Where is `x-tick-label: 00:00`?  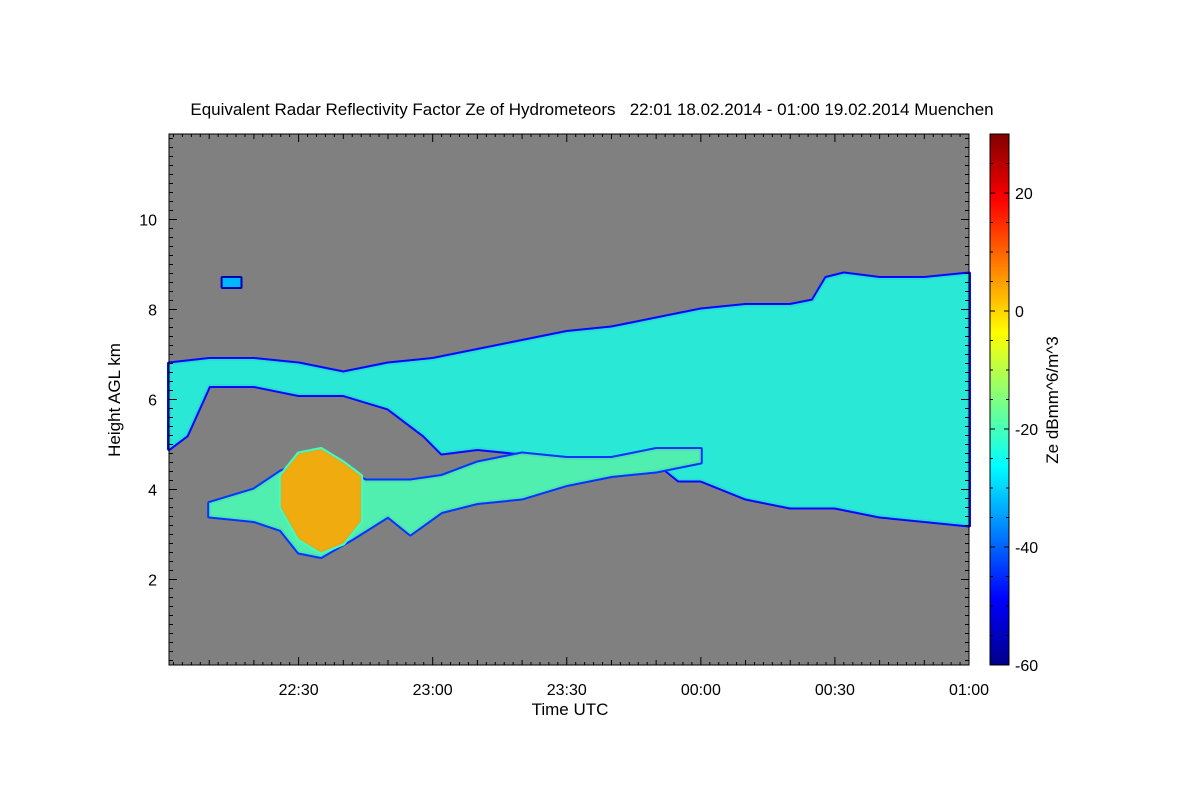
x-tick-label: 00:00 is located at coordinates (701, 690).